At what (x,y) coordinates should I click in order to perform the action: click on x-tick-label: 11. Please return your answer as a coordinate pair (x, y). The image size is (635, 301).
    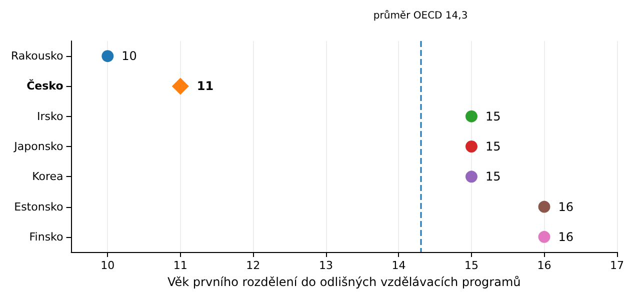
    Looking at the image, I should click on (180, 265).